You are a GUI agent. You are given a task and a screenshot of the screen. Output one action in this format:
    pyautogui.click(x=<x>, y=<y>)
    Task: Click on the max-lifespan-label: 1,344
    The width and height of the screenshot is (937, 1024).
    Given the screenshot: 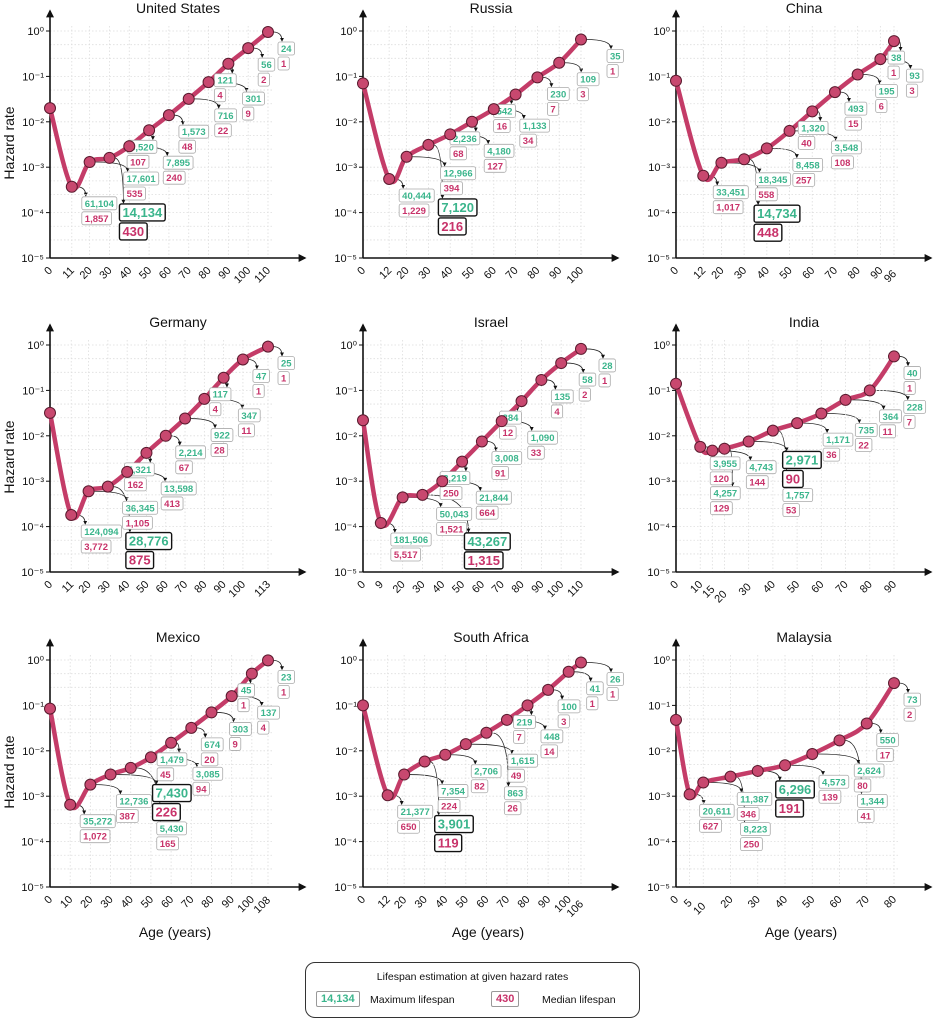 What is the action you would take?
    pyautogui.click(x=873, y=801)
    